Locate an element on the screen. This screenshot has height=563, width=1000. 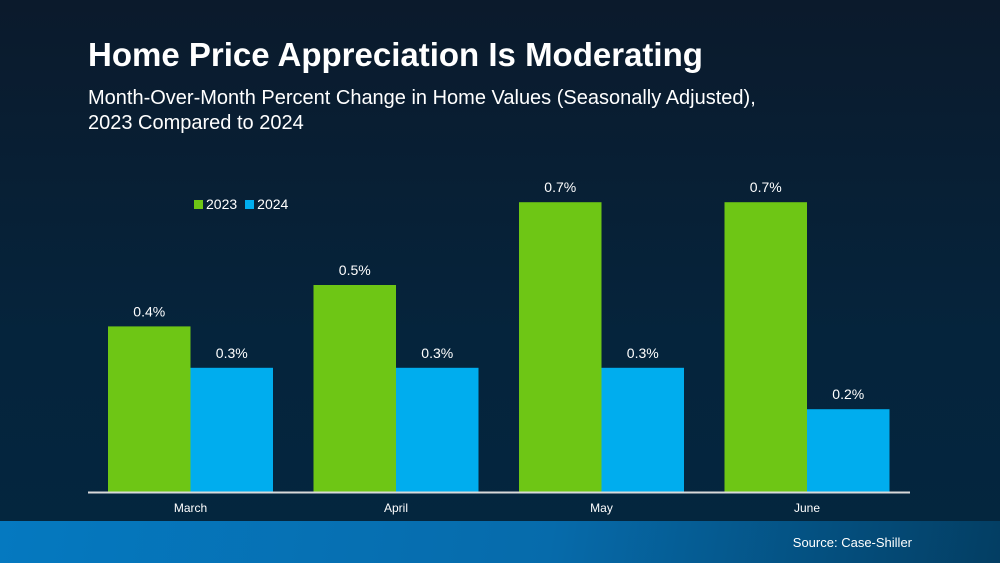
legend-item-2024: 2024 is located at coordinates (266, 204).